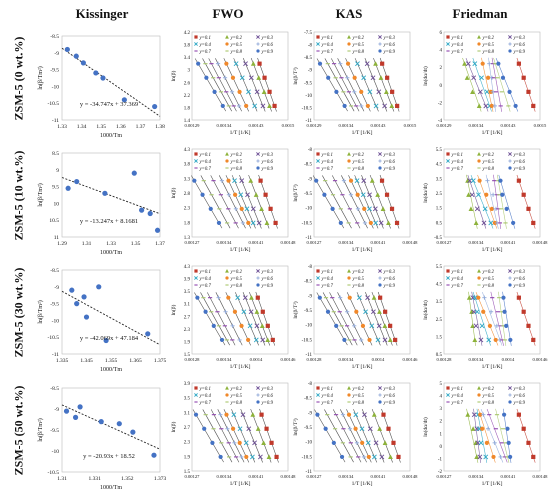 This screenshot has width=550, height=491. I want to click on x-tick-label: 1.29, so click(62, 244).